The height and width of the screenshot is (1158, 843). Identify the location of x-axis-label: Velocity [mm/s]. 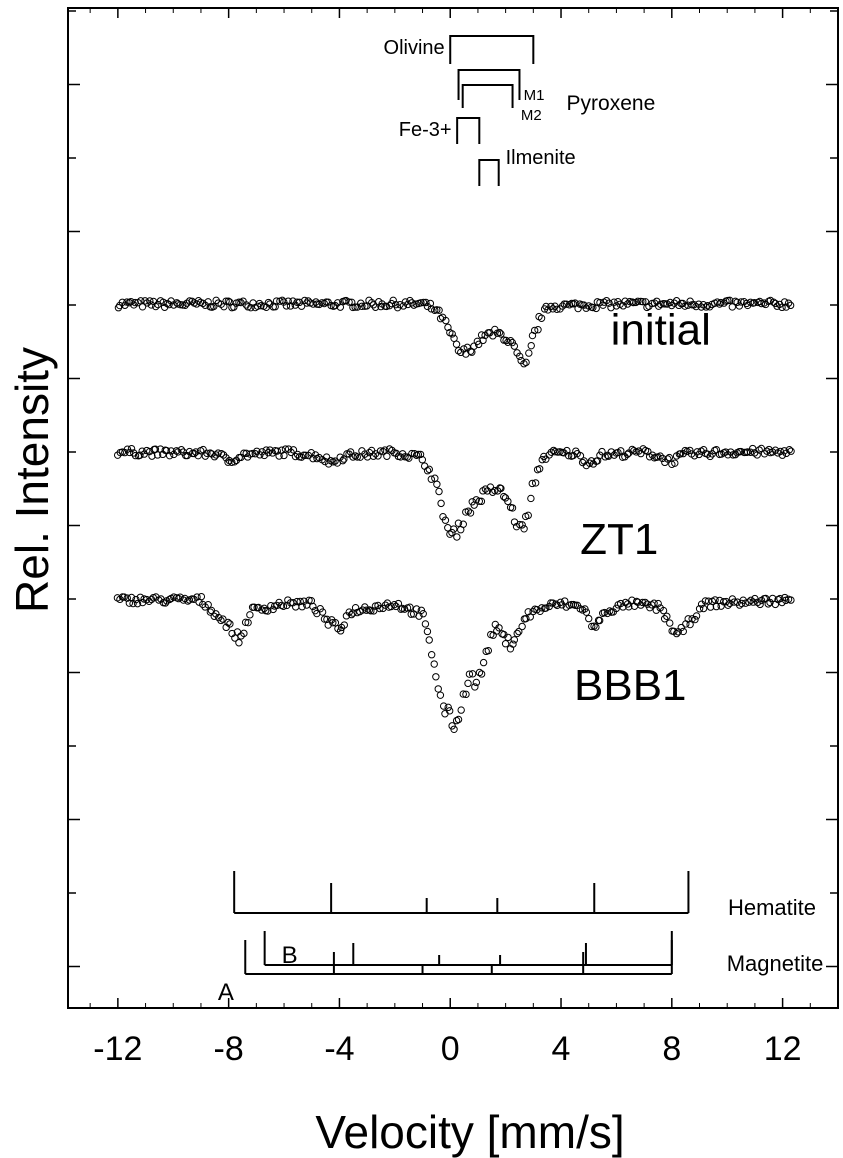
(469, 1132).